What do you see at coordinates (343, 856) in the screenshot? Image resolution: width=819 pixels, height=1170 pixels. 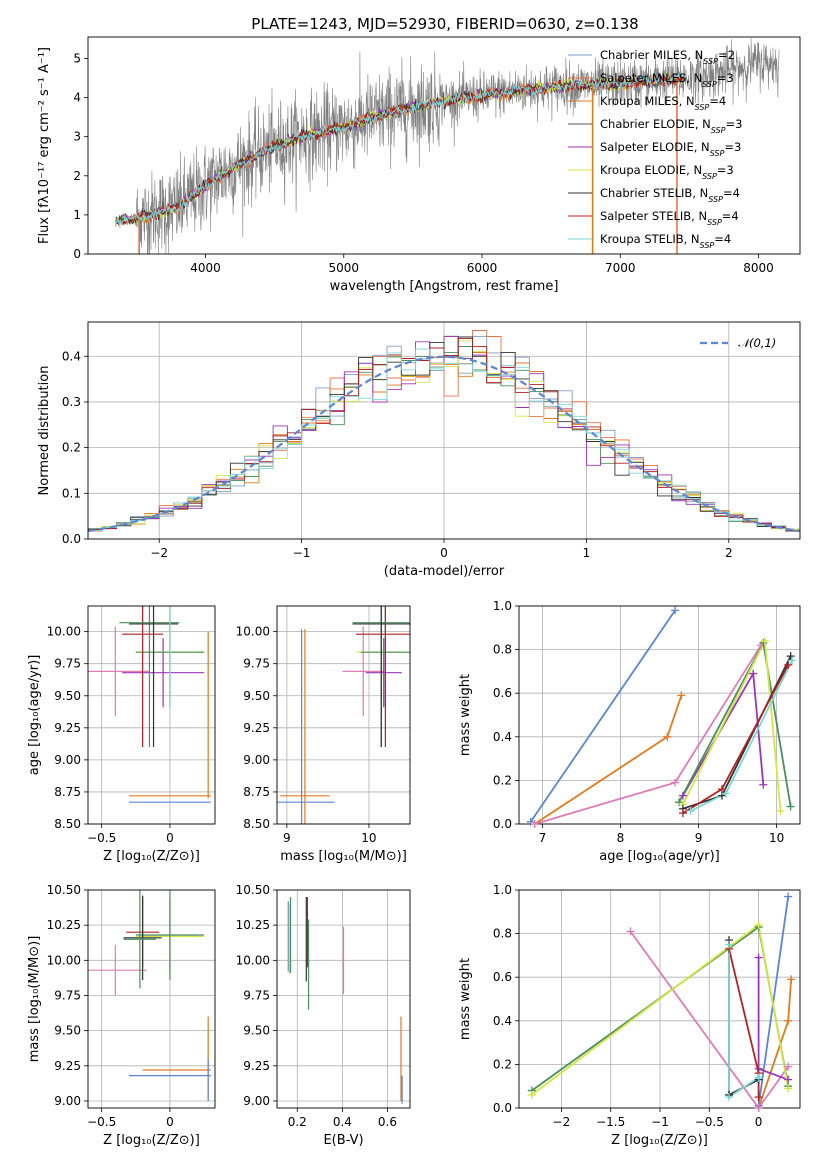 I see `x-axis-label: mass [log₁₀(M/M⊙)]` at bounding box center [343, 856].